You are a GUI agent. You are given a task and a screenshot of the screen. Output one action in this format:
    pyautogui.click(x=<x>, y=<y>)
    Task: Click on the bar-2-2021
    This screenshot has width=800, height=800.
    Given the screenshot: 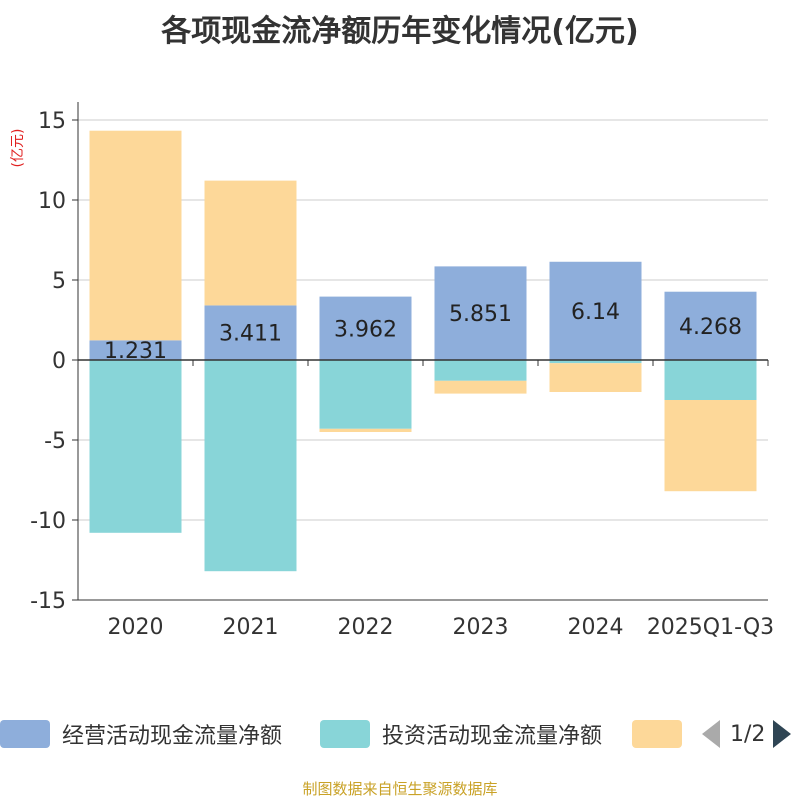 What is the action you would take?
    pyautogui.click(x=250, y=466)
    